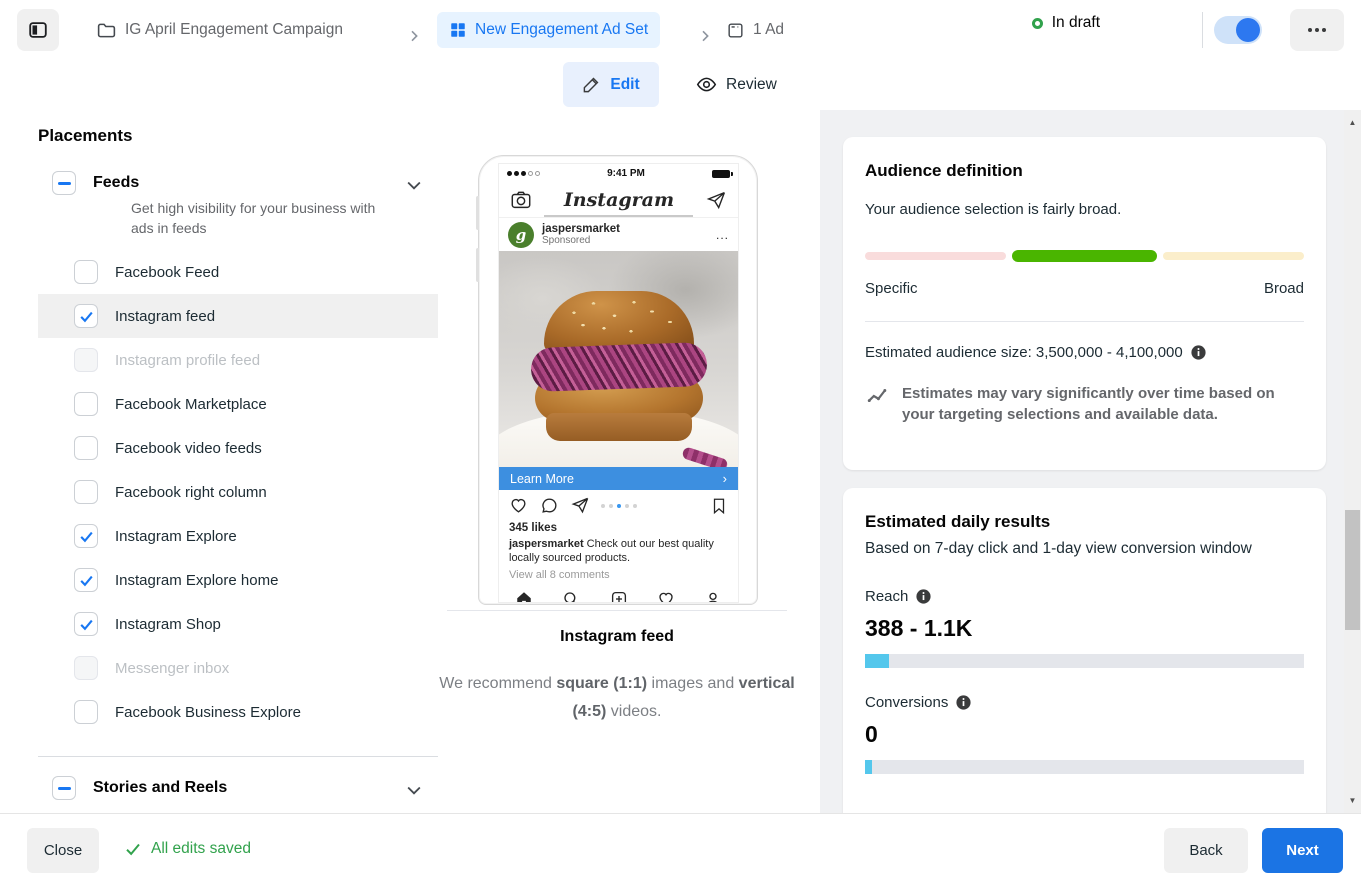 This screenshot has width=1361, height=887. Describe the element at coordinates (1352, 570) in the screenshot. I see `scrollbar-thumb` at that location.